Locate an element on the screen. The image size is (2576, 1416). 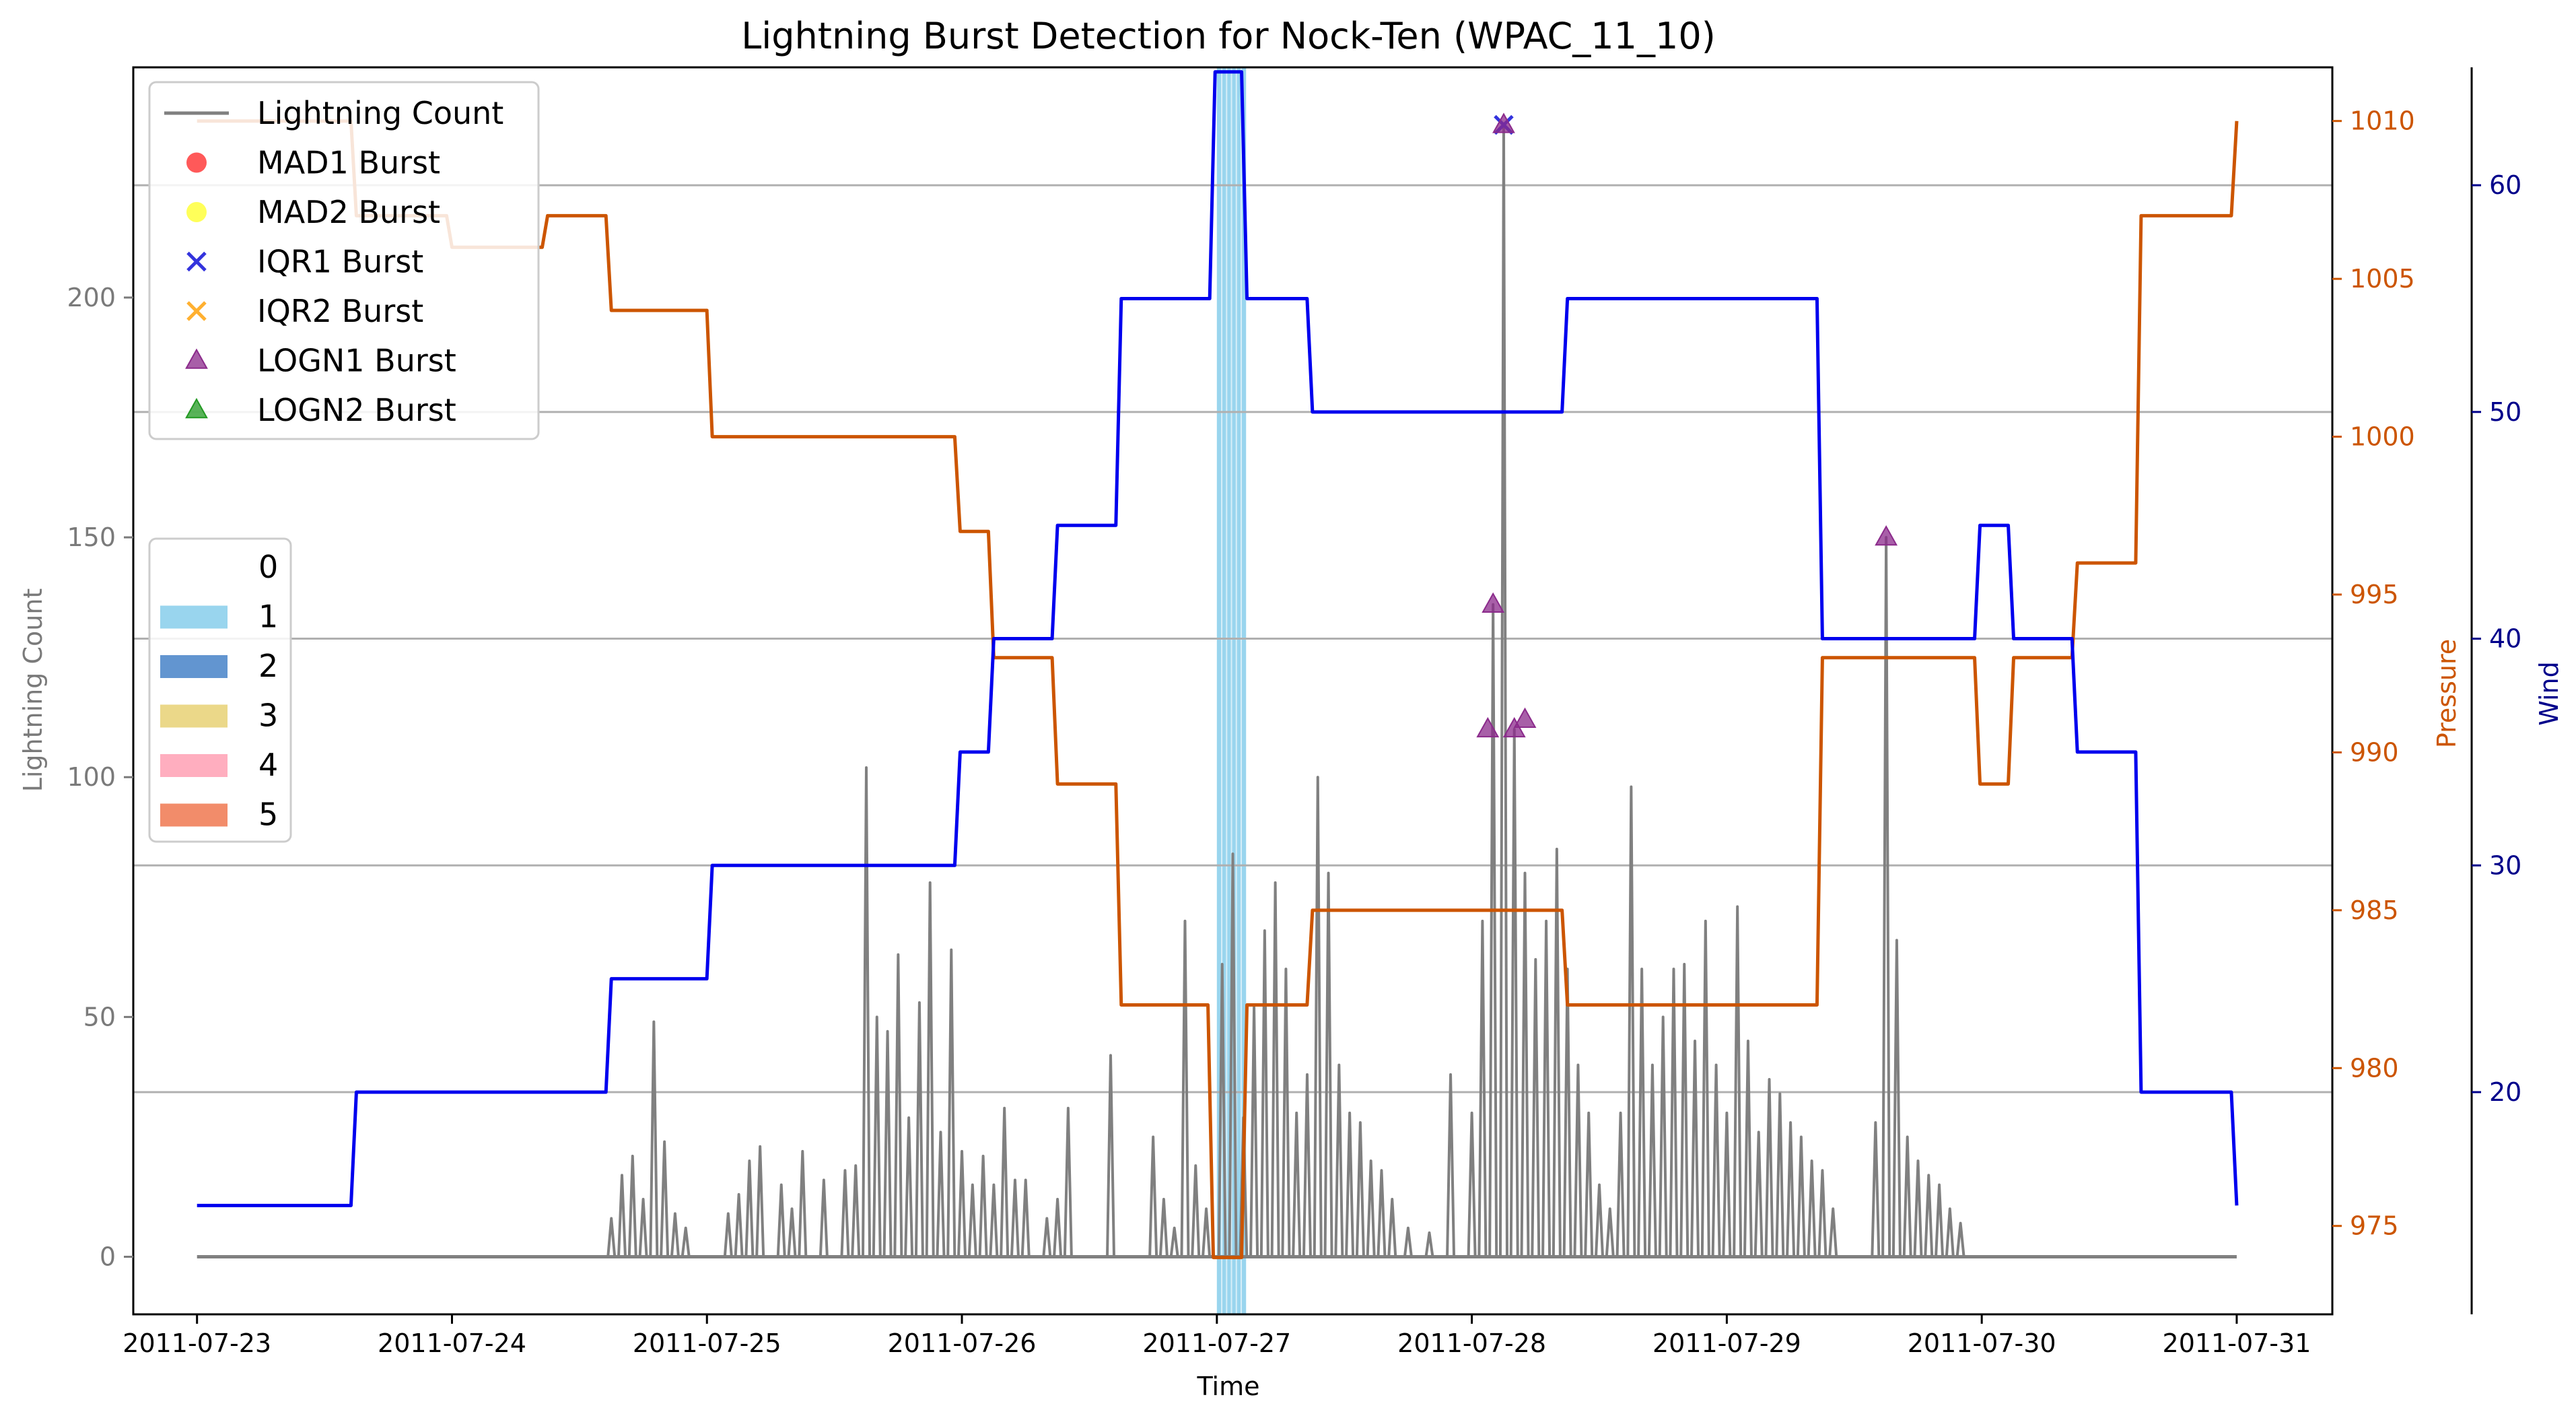
y-tick-label-wind: 60 is located at coordinates (2505, 185).